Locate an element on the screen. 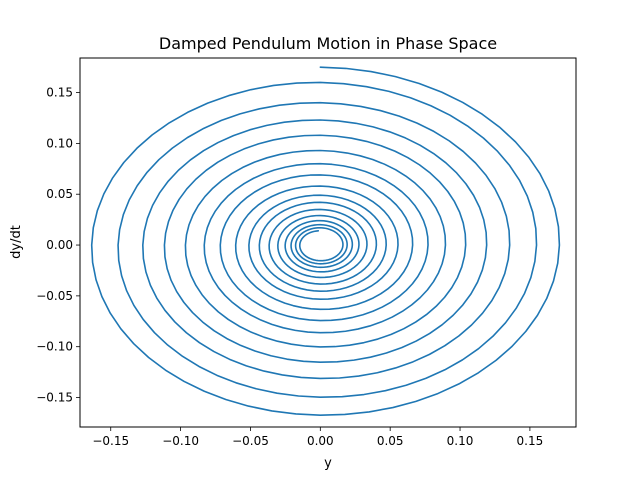 This screenshot has height=480, width=640. y-tick-label: 0.00 is located at coordinates (59, 245).